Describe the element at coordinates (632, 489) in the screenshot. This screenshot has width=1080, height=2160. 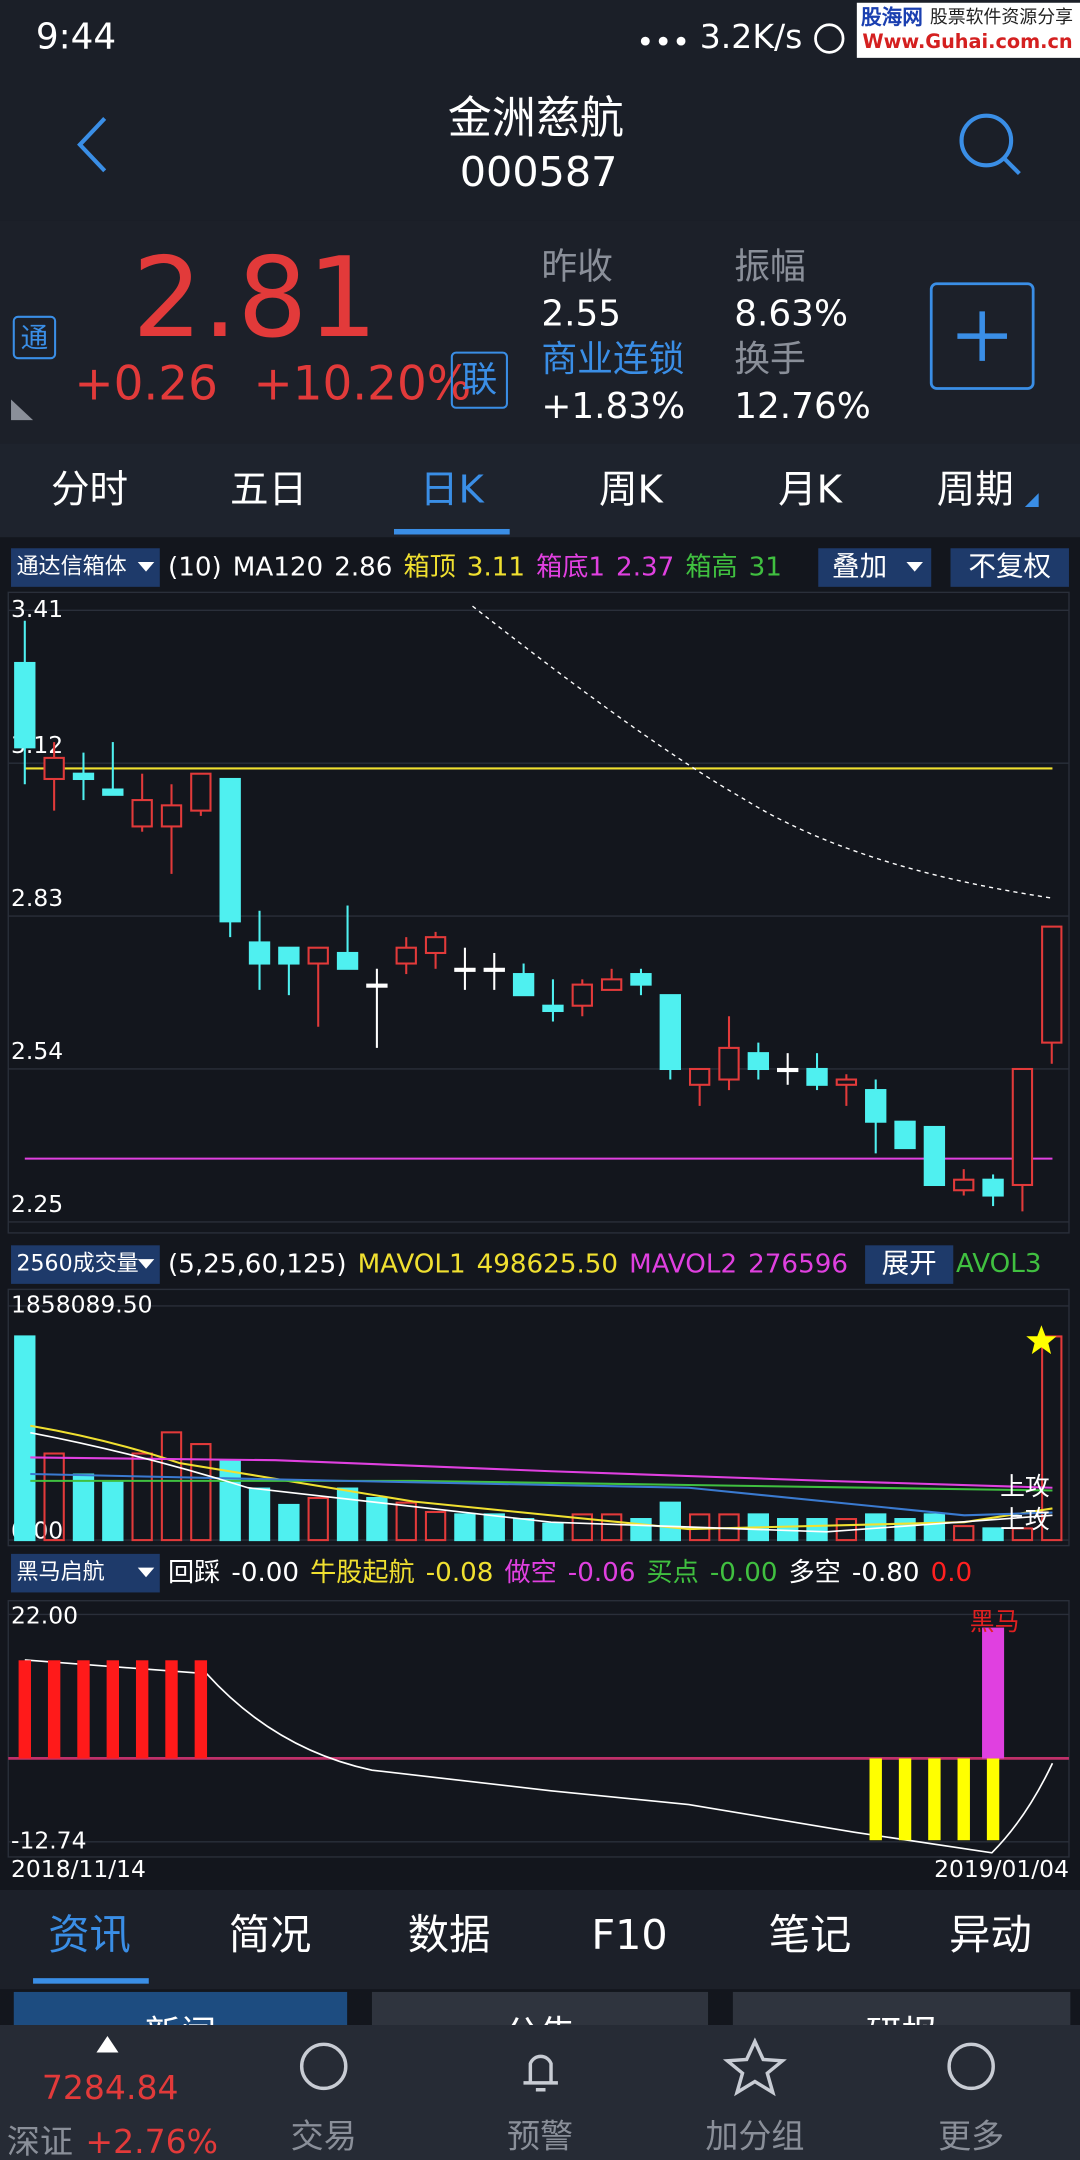
I see `period-tab: 周K` at that location.